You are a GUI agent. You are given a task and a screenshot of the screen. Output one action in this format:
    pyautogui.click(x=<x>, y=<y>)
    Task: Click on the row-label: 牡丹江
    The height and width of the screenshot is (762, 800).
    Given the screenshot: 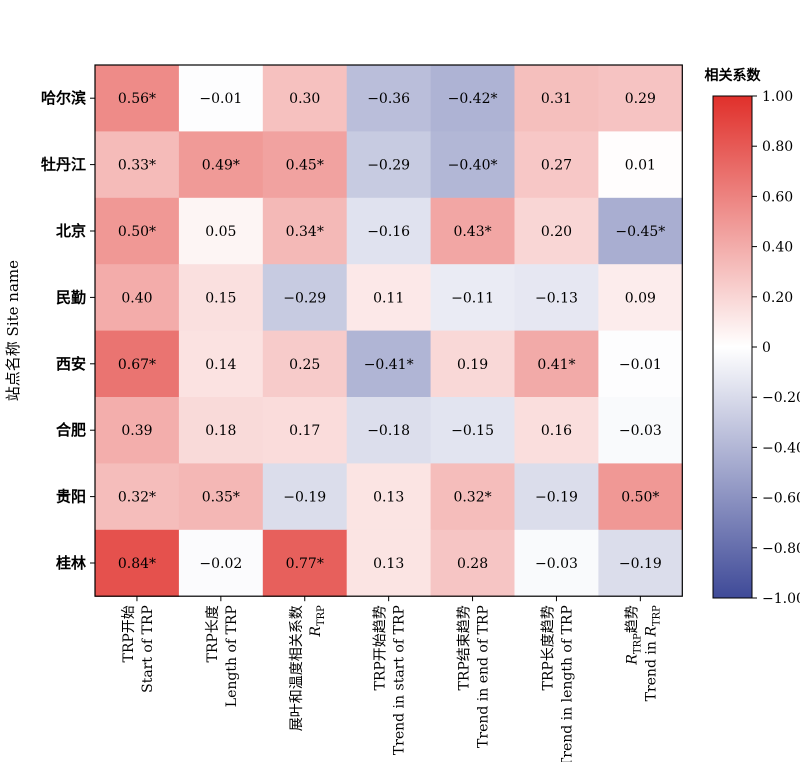 What is the action you would take?
    pyautogui.click(x=63, y=165)
    